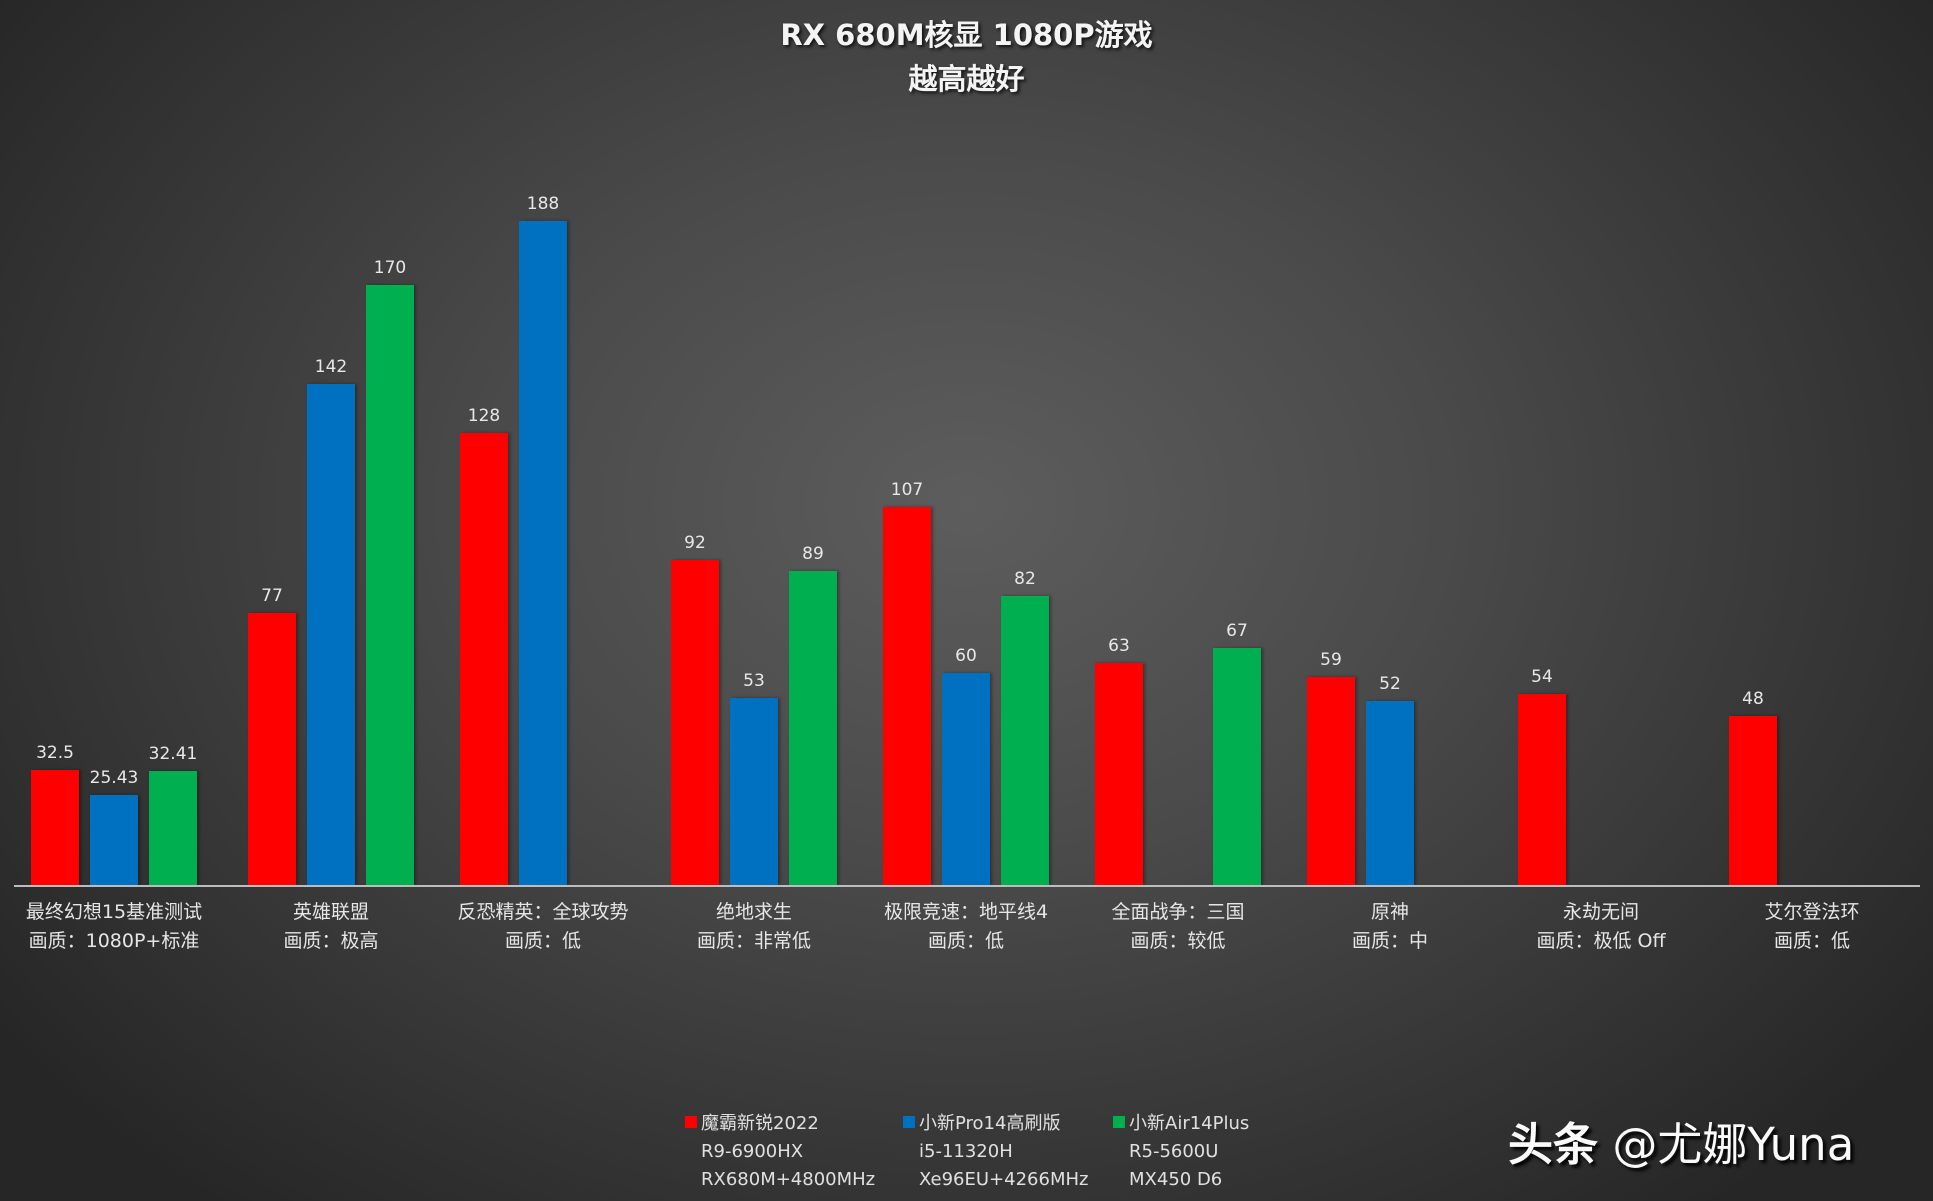 The height and width of the screenshot is (1201, 1933). What do you see at coordinates (484, 416) in the screenshot?
I see `data-label: 128` at bounding box center [484, 416].